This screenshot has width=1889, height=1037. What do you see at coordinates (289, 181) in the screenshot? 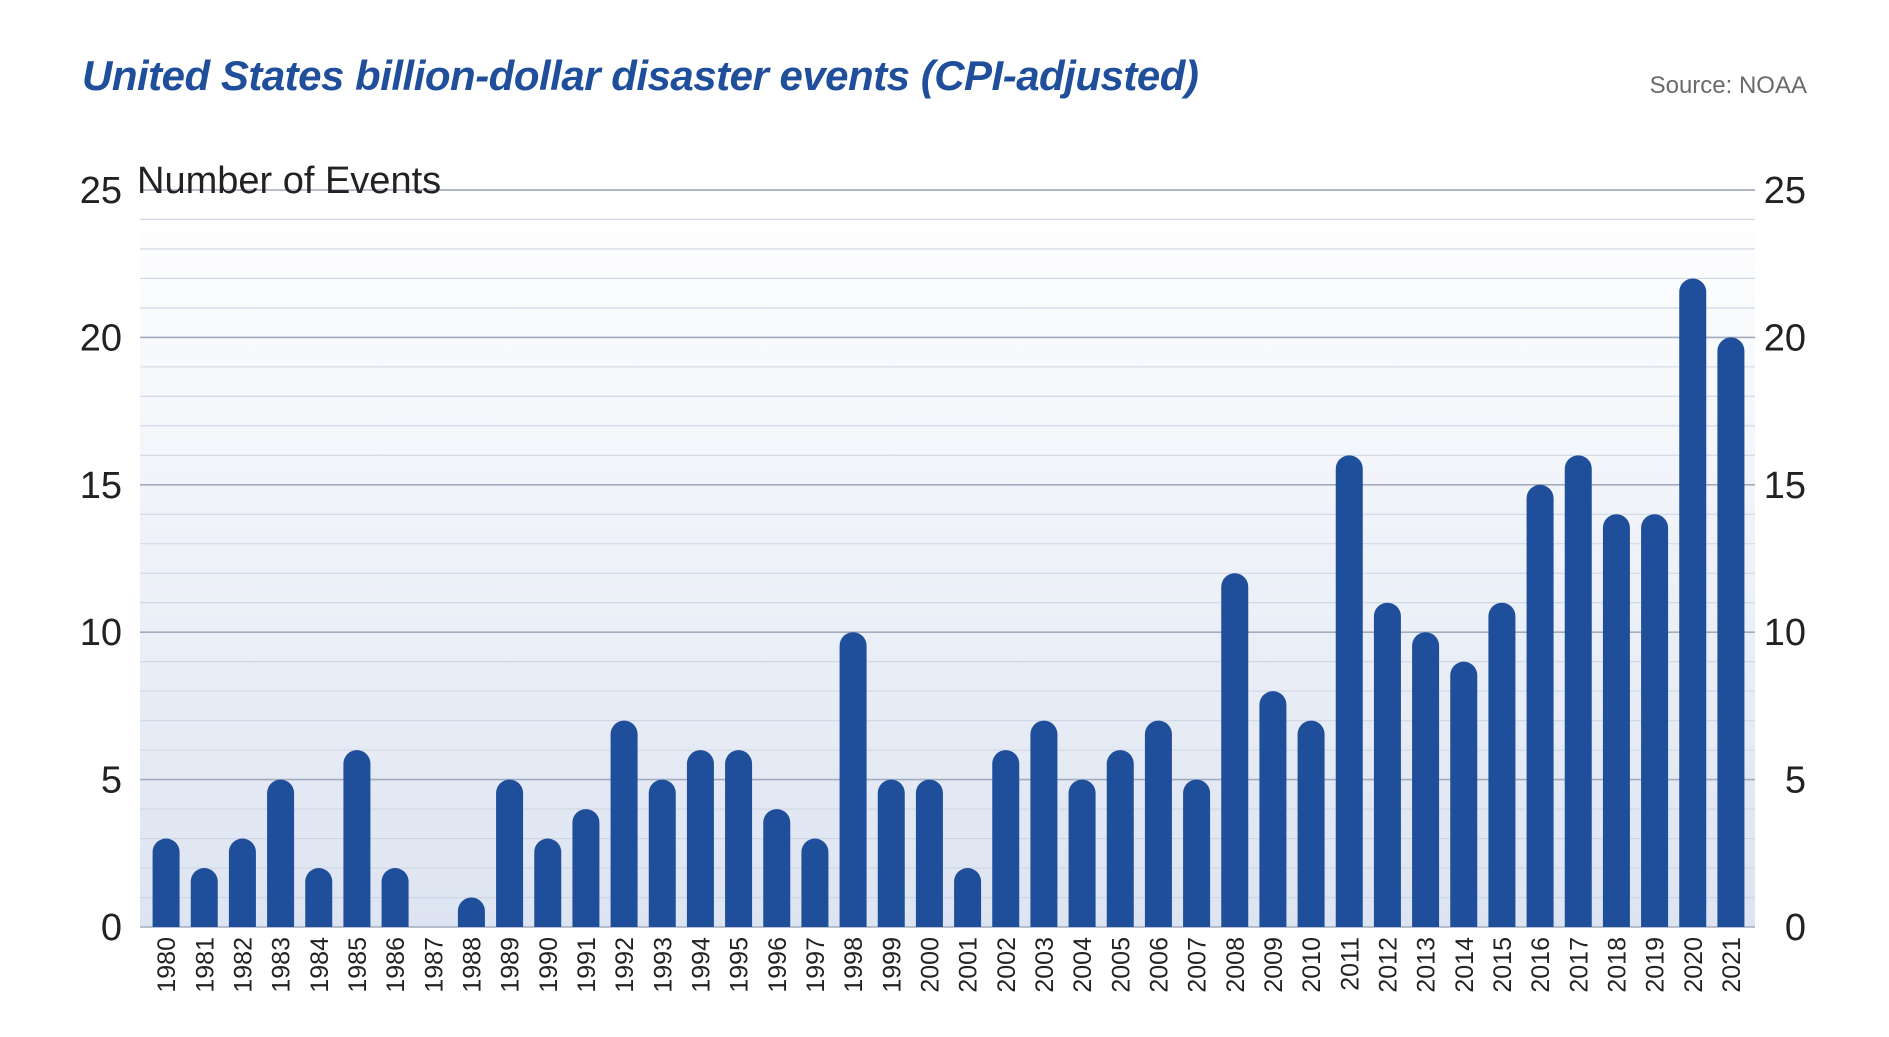
I see `y-axis-title: Number of Events` at bounding box center [289, 181].